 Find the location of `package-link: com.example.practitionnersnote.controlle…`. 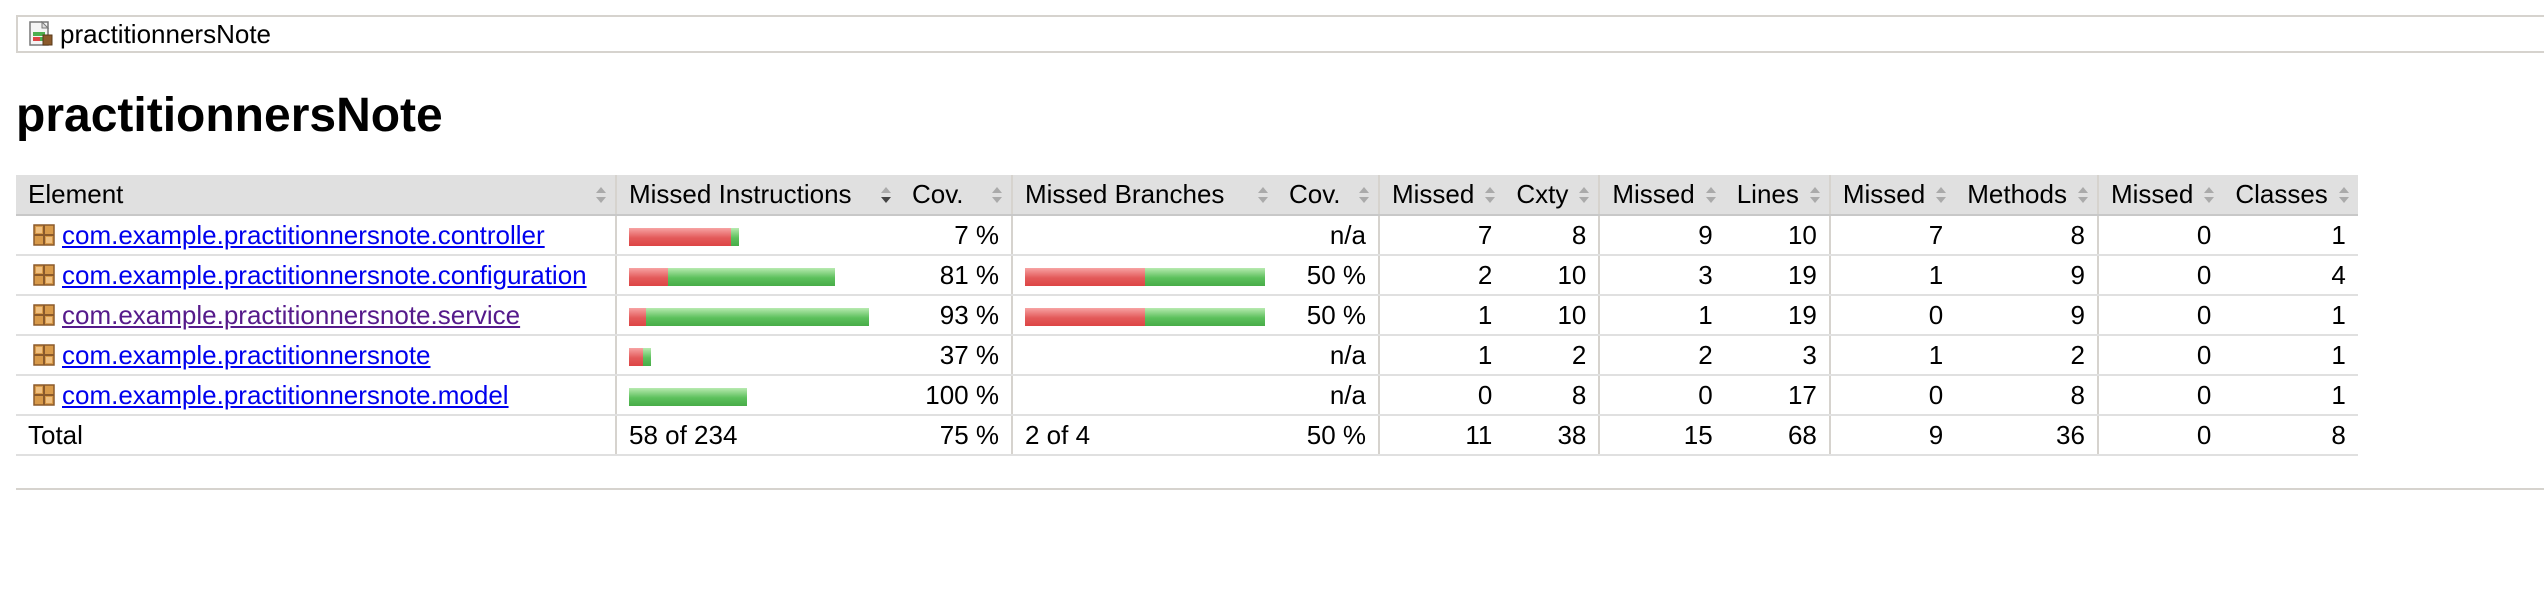

package-link: com.example.practitionnersnote.controlle… is located at coordinates (303, 234).